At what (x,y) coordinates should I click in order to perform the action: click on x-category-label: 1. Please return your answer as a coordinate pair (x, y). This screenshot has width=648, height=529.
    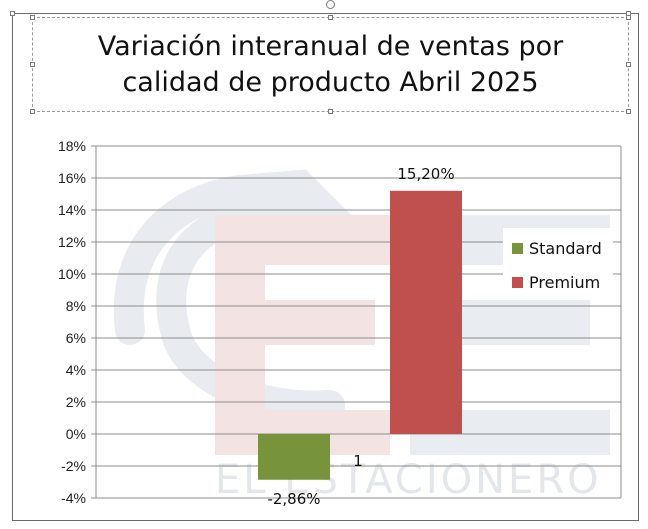
    Looking at the image, I should click on (358, 461).